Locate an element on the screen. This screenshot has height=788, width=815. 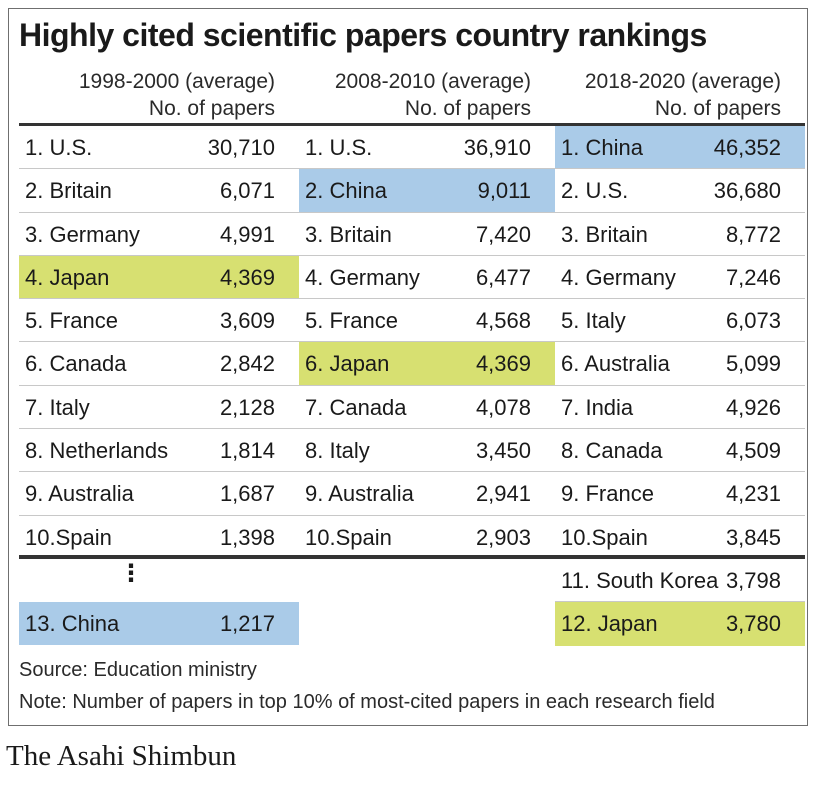
paper-count: 6,477 is located at coordinates (503, 277).